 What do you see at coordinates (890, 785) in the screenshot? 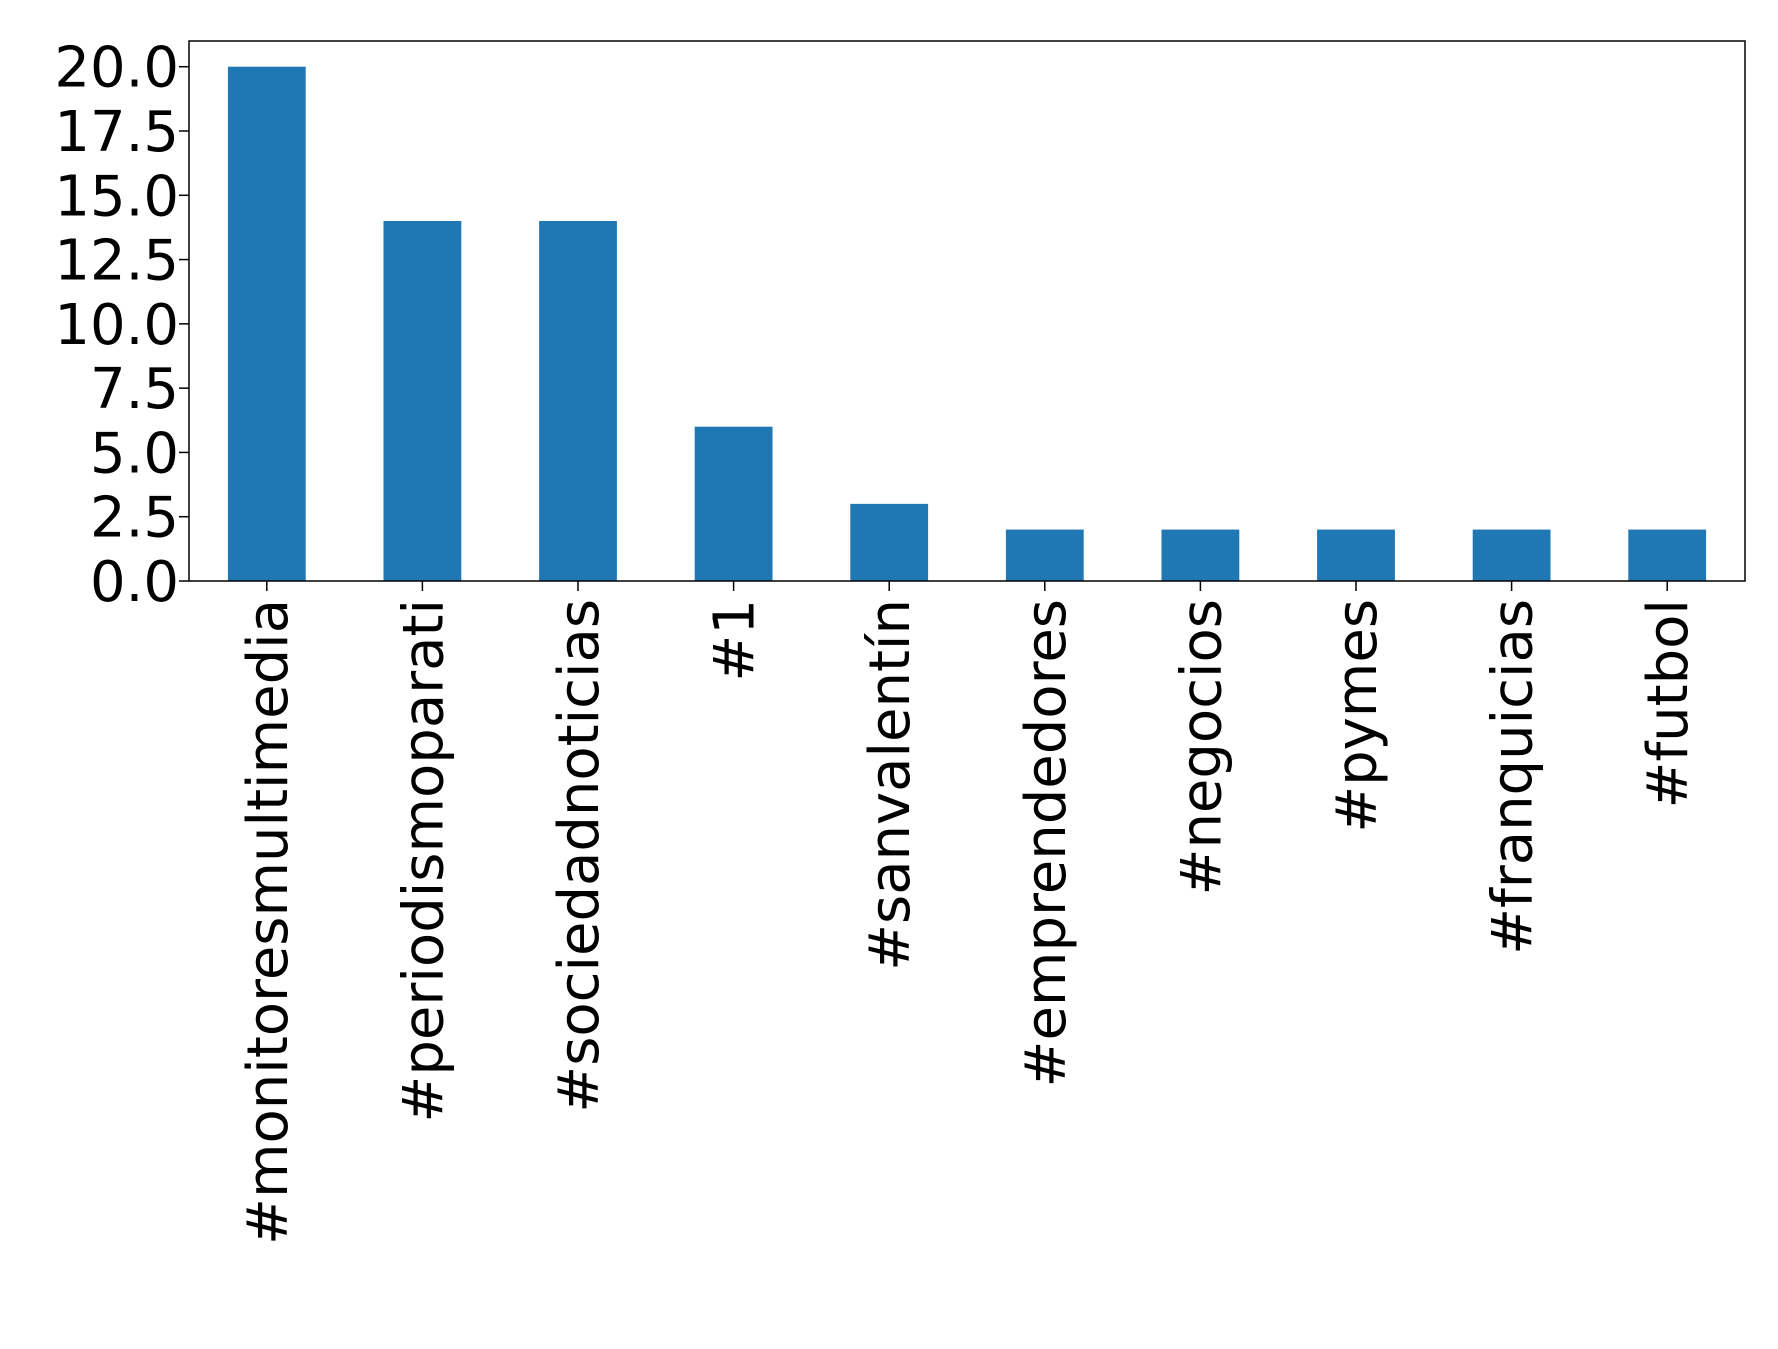
I see `x-tick-label: #sanvalentín` at bounding box center [890, 785].